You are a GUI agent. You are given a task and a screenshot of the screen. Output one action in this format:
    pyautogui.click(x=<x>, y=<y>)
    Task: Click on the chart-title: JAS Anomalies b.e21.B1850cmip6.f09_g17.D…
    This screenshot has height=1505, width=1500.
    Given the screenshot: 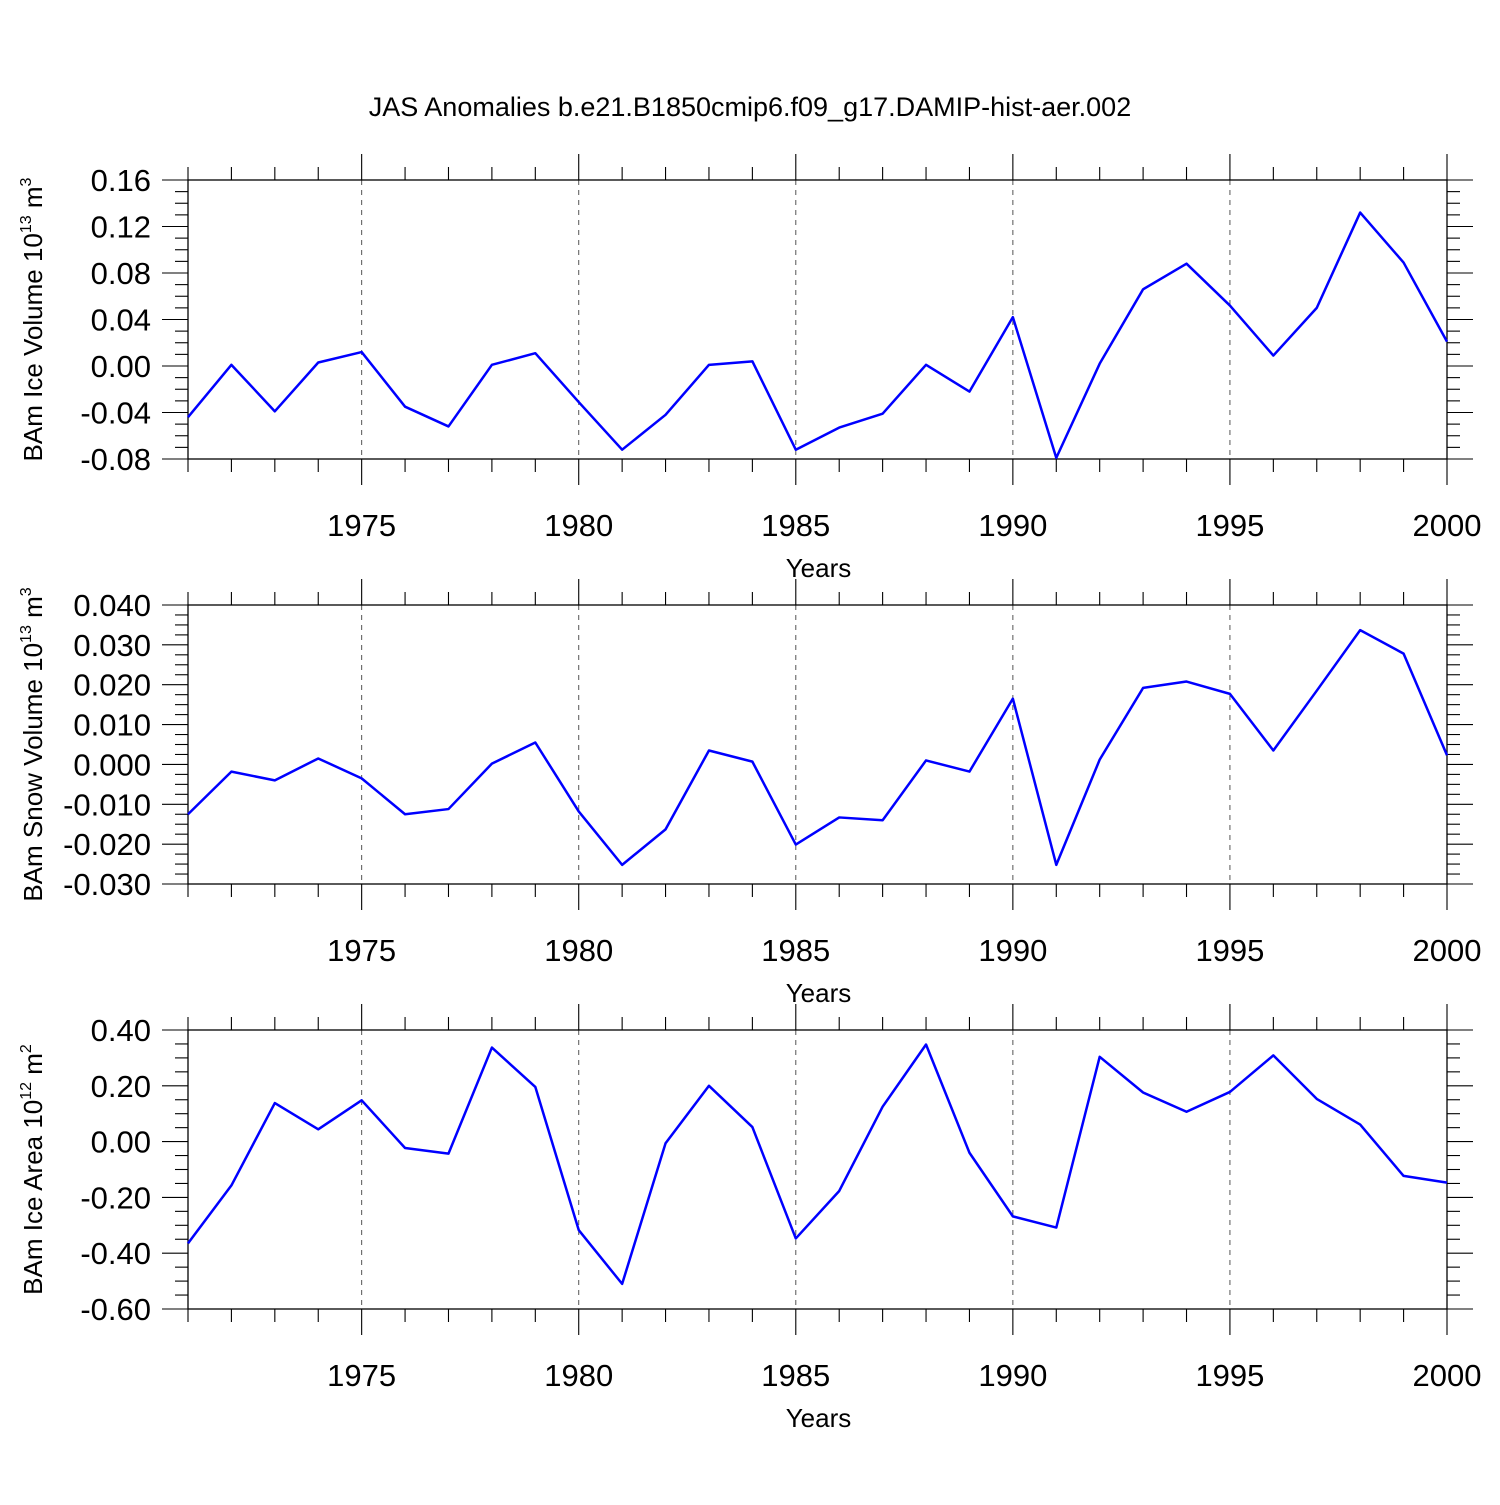 What is the action you would take?
    pyautogui.click(x=750, y=107)
    